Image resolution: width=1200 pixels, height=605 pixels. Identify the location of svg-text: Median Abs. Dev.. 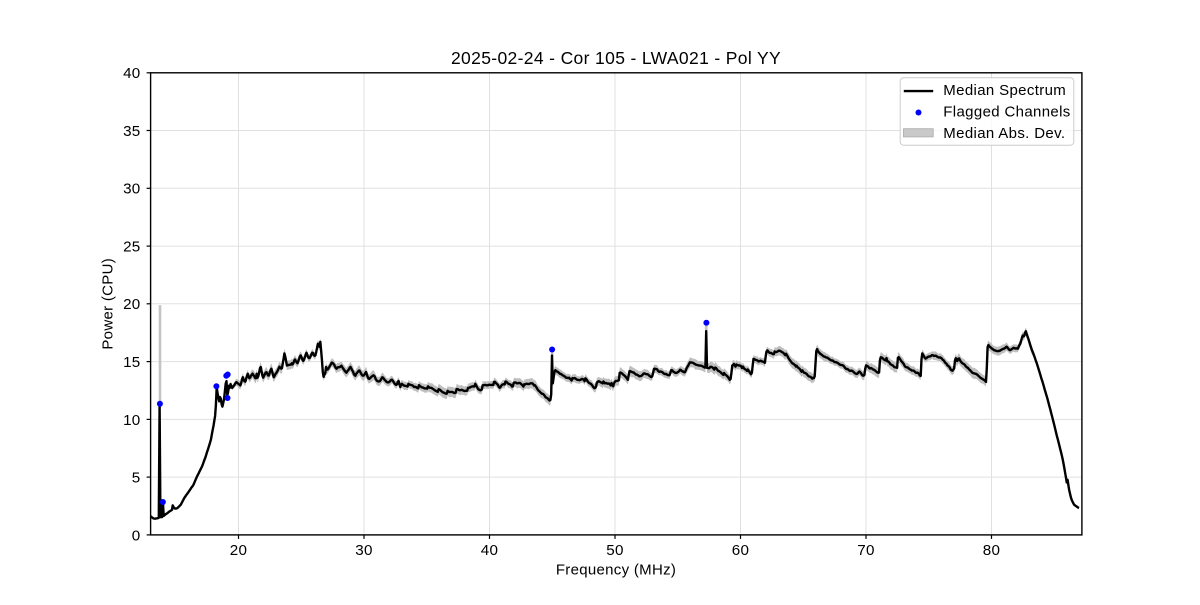
(1004, 133).